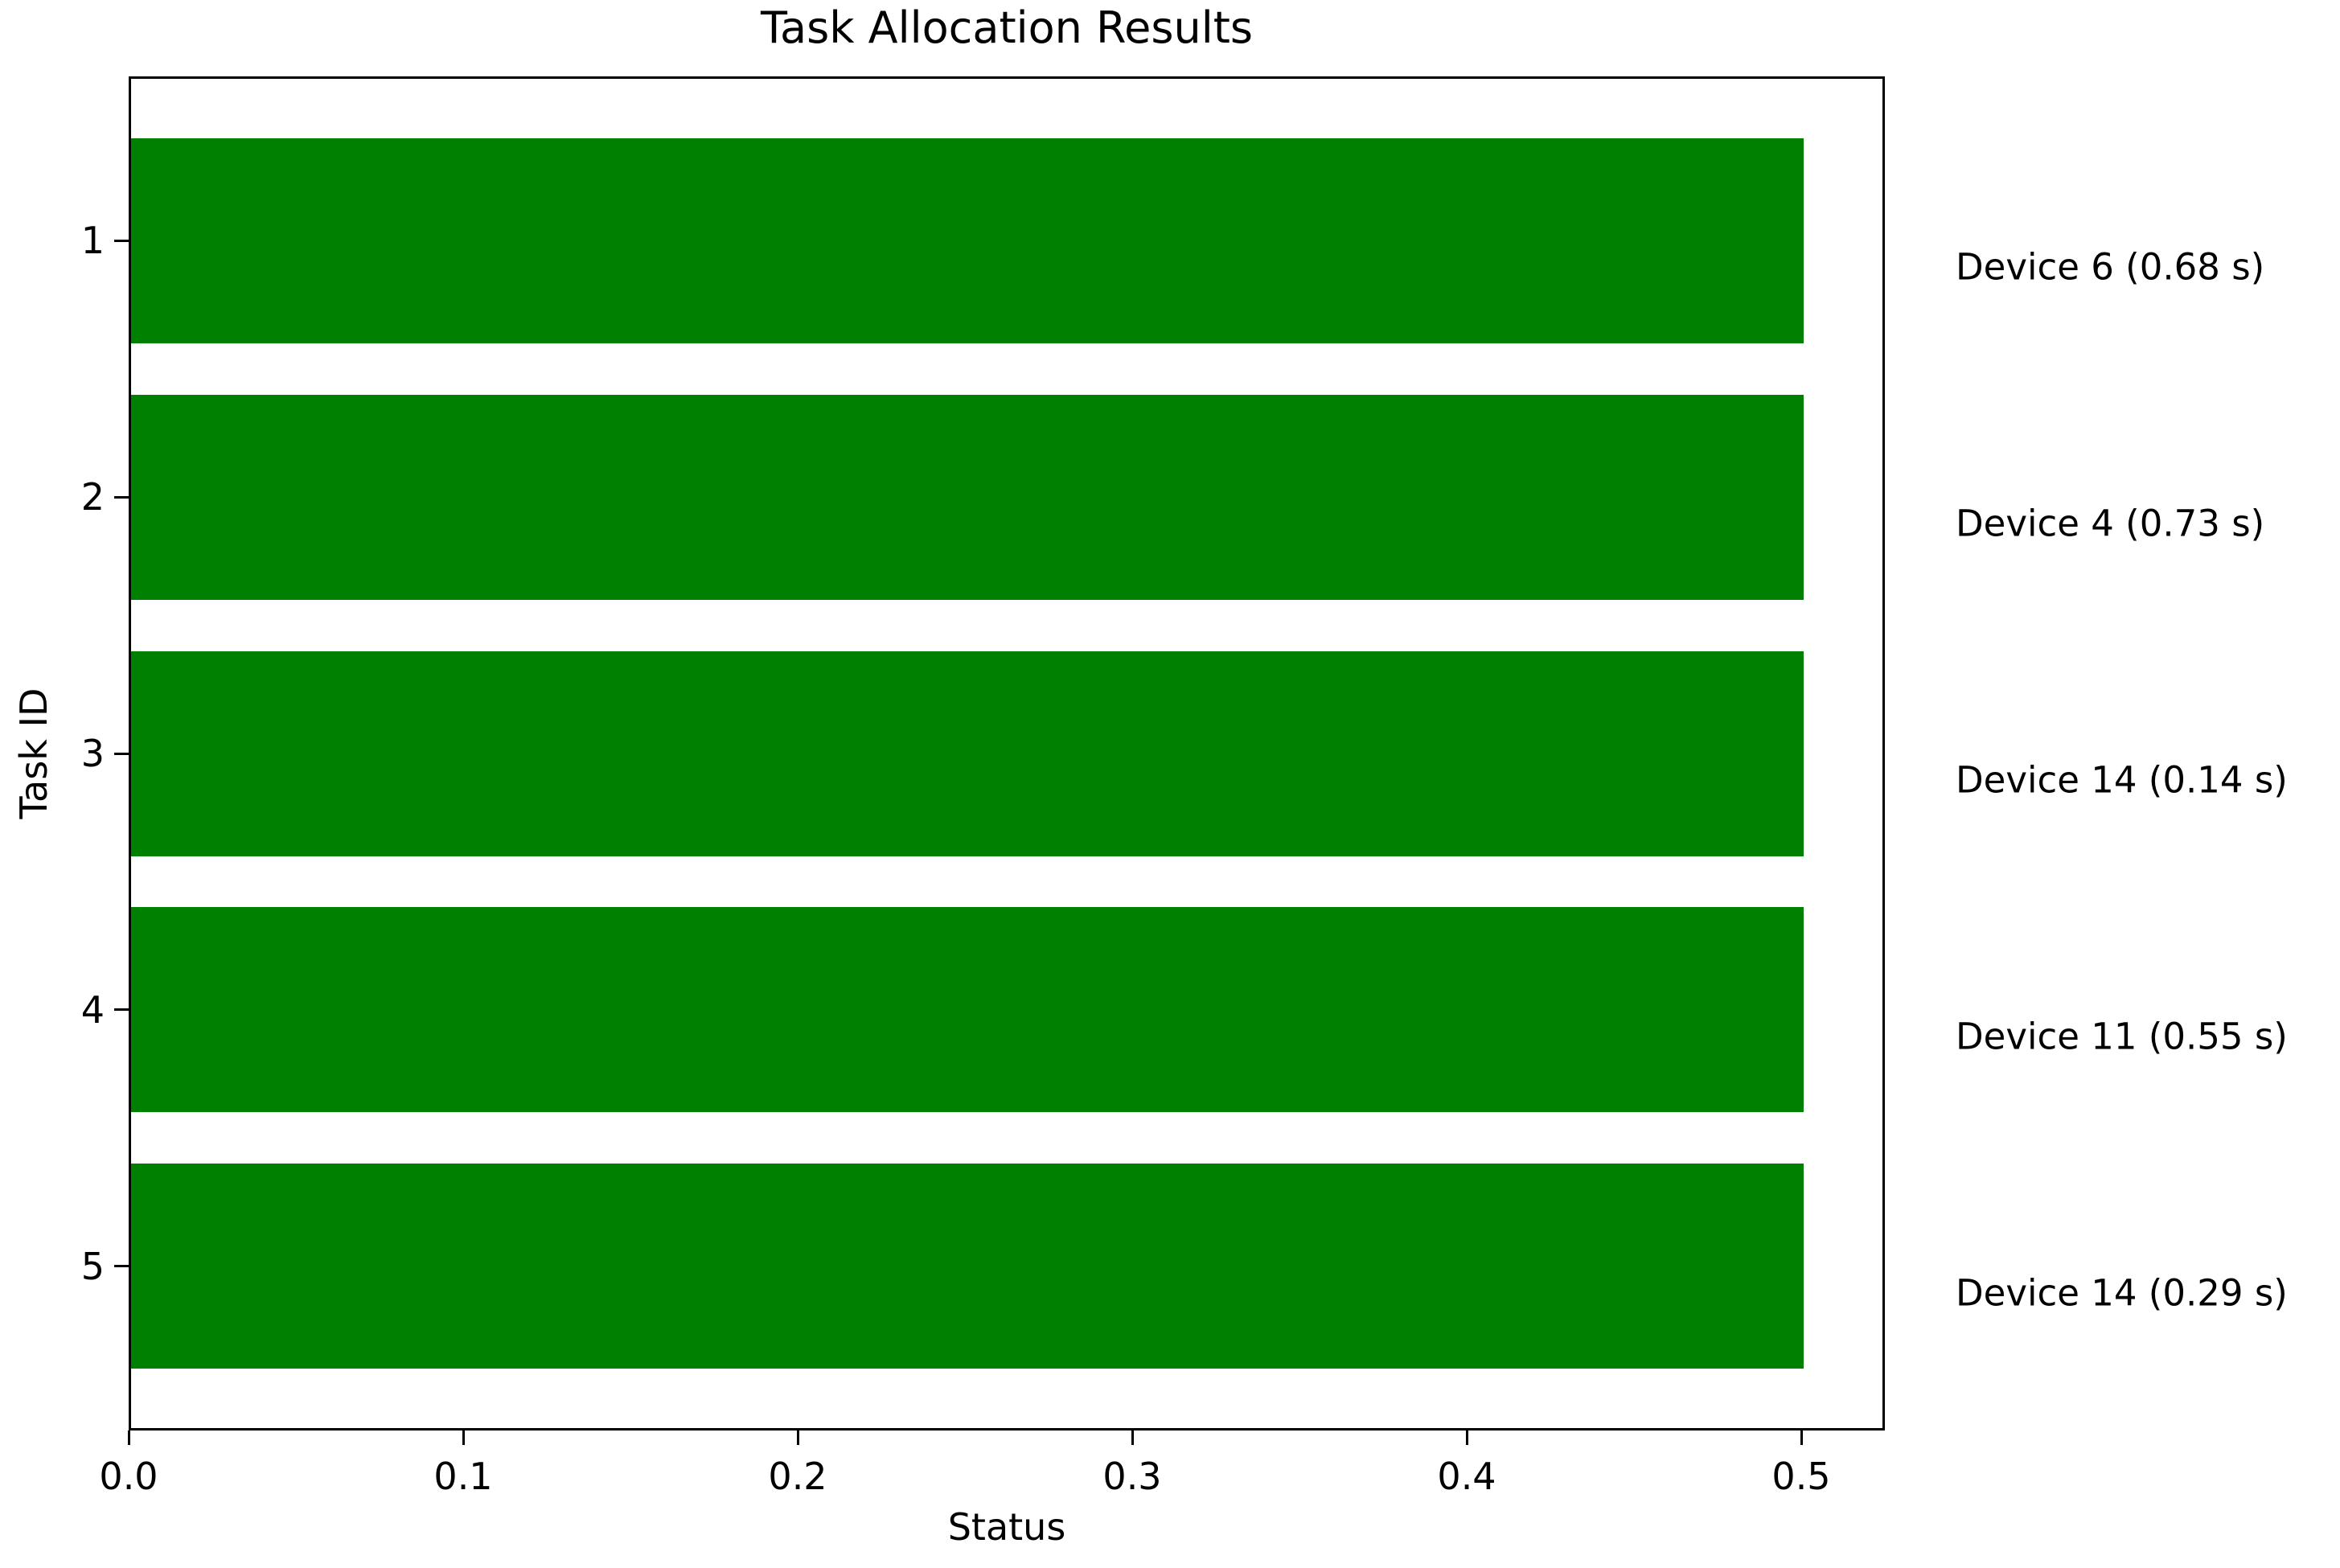  I want to click on chart-title: Task Allocation Results, so click(1007, 27).